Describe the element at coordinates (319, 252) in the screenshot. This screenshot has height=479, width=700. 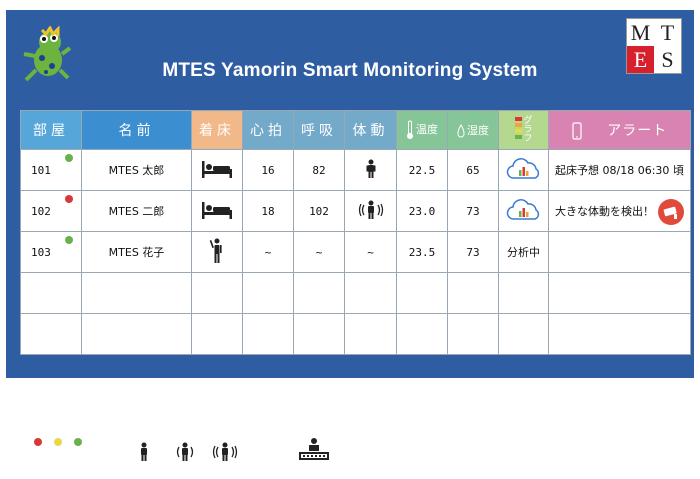
I see `respiration-value: ~` at that location.